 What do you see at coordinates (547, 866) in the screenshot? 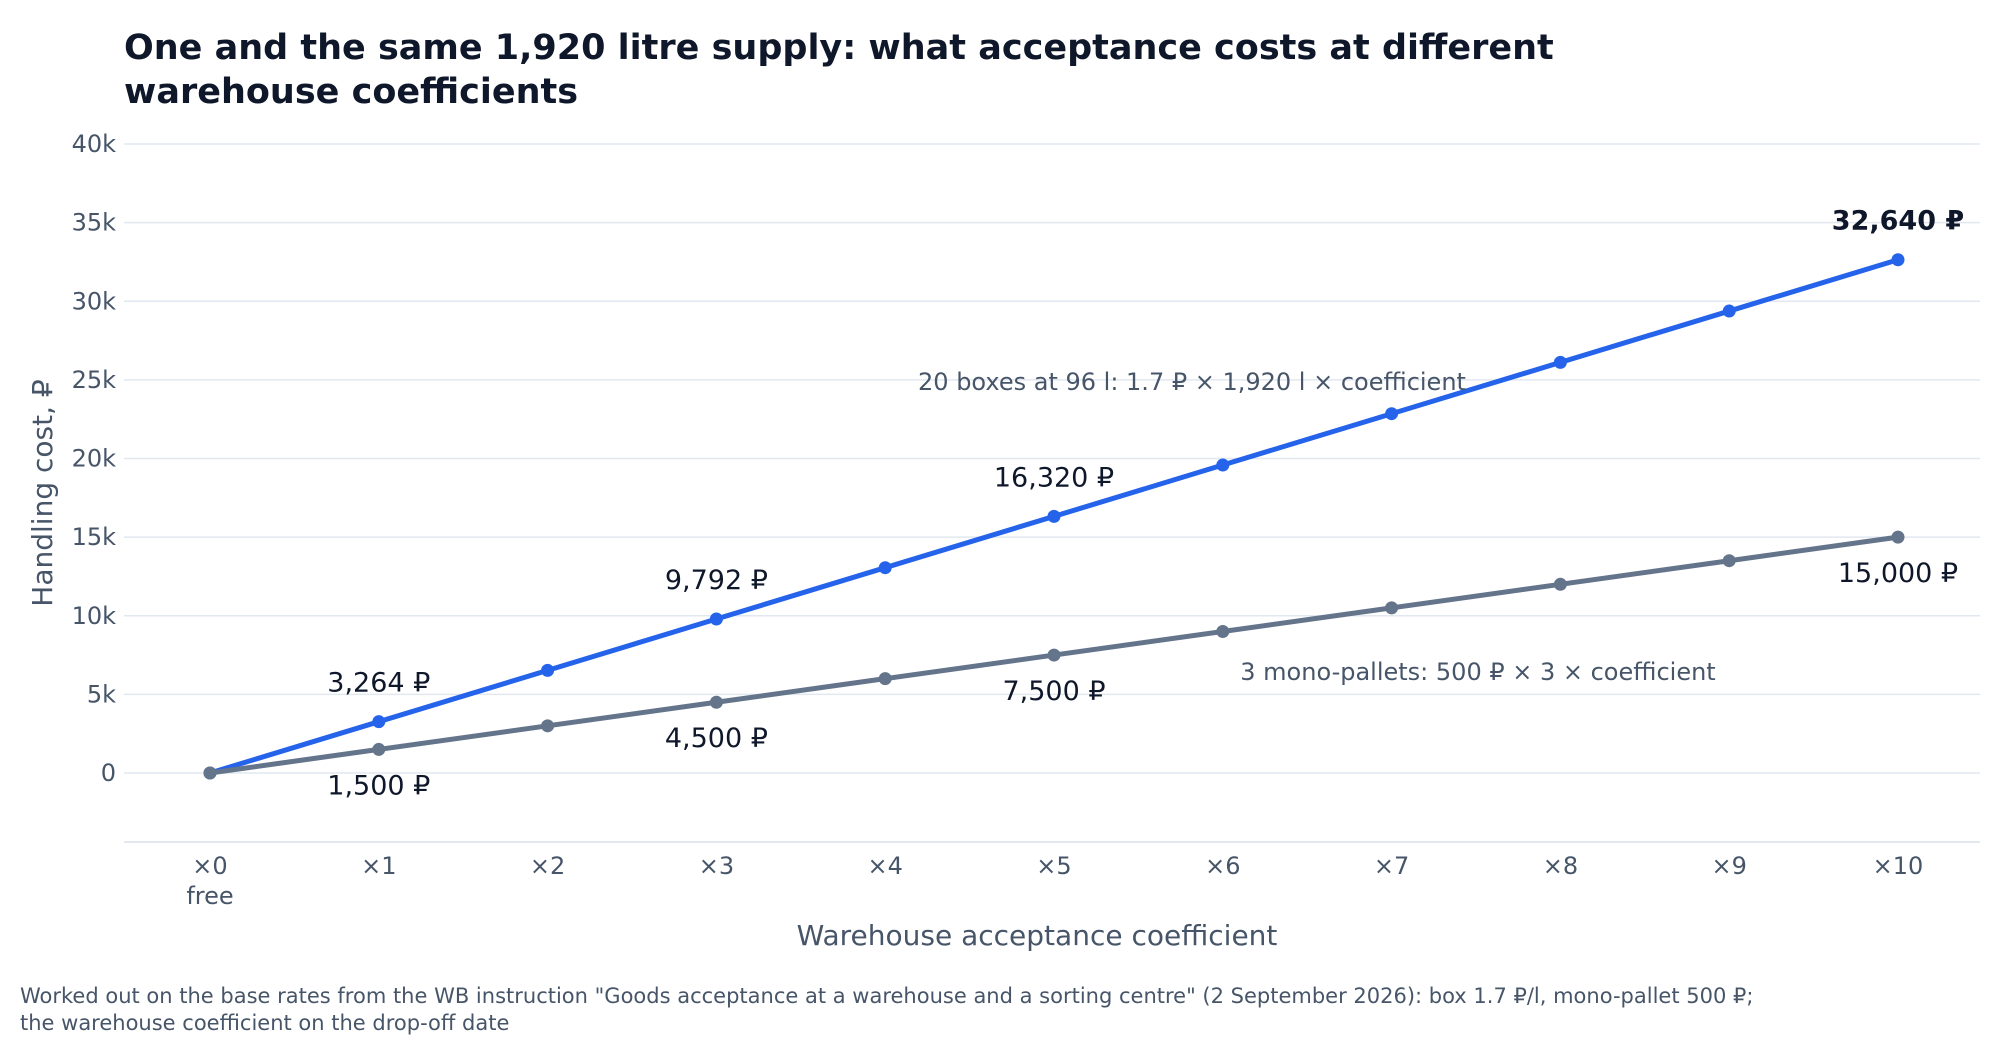
I see `x-tick-label: ×2` at bounding box center [547, 866].